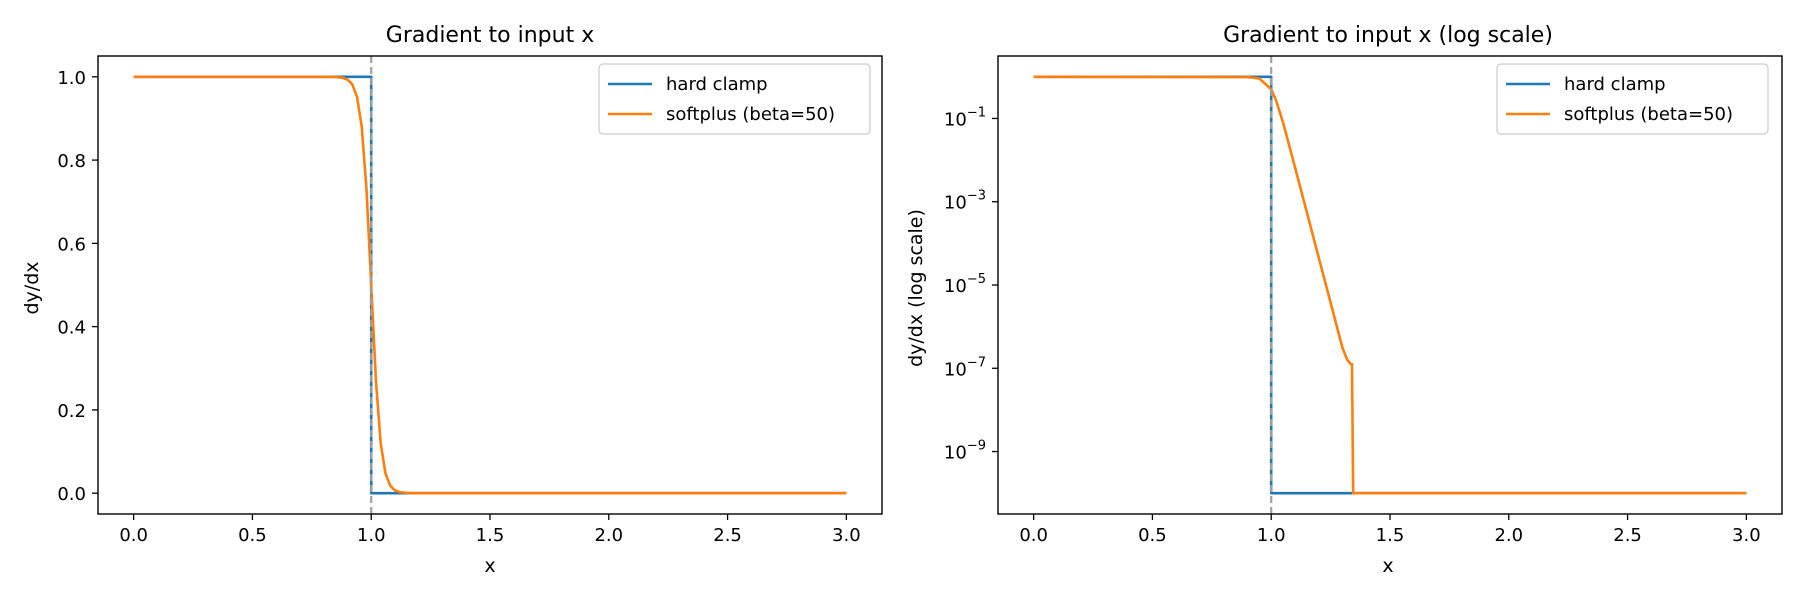 This screenshot has height=600, width=1800. I want to click on y-tick-label: 0.0, so click(71, 494).